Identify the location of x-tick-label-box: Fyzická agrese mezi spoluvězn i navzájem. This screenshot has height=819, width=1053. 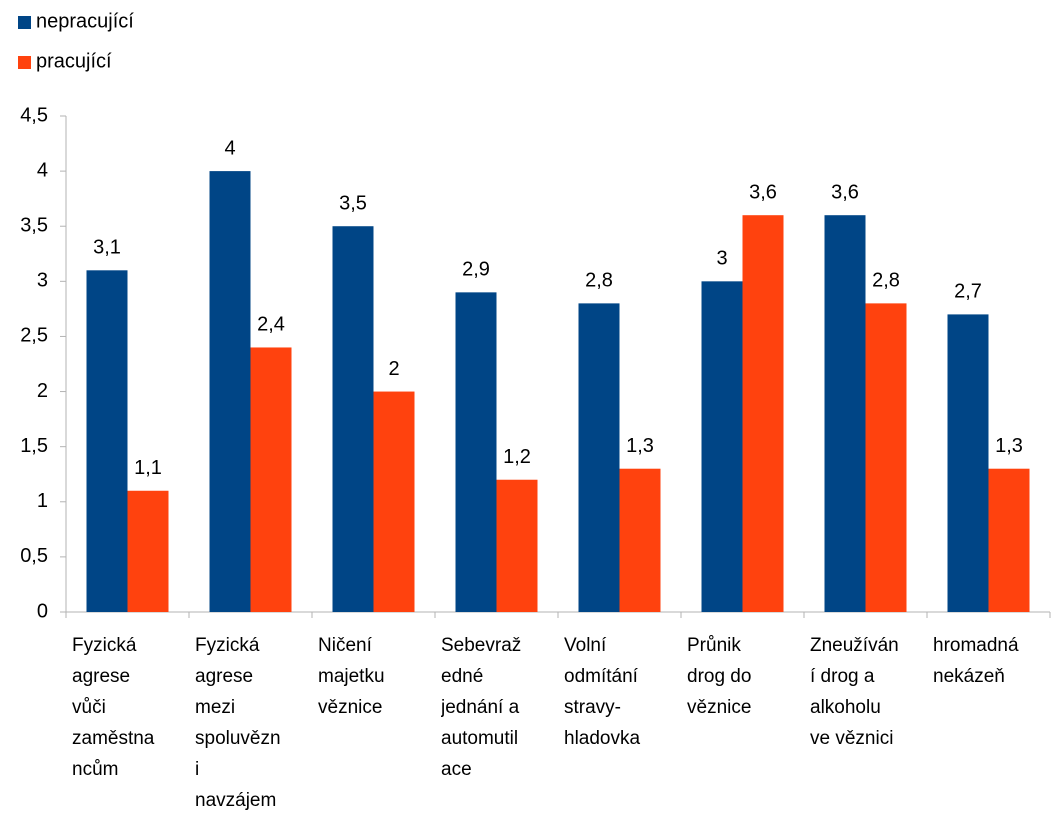
(238, 723).